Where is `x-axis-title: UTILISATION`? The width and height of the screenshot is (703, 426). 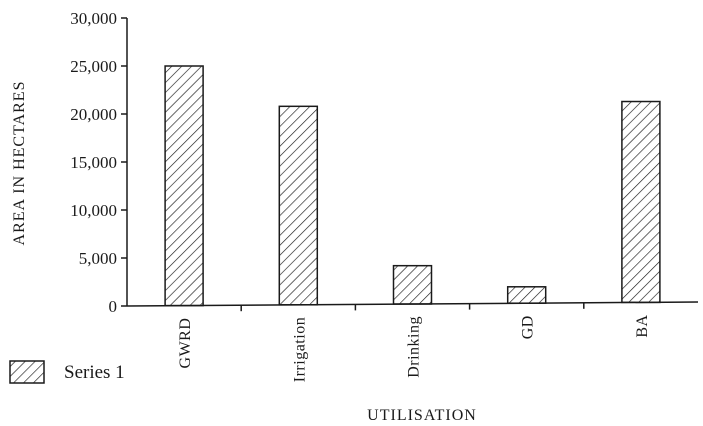 x-axis-title: UTILISATION is located at coordinates (422, 415).